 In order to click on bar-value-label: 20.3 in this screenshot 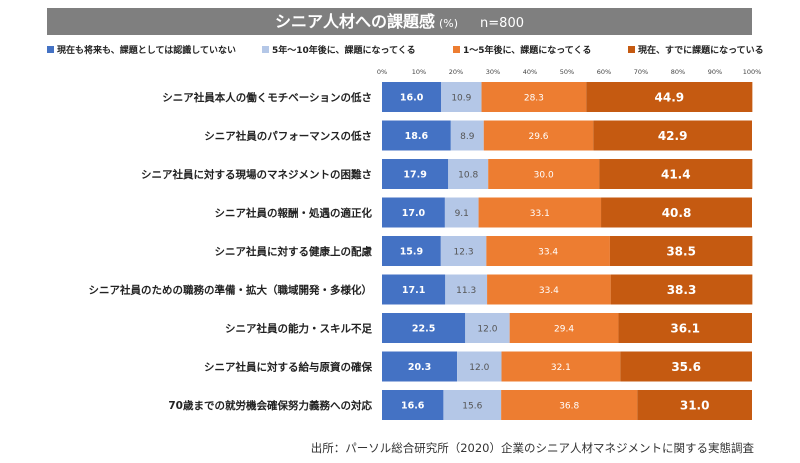, I will do `click(419, 367)`.